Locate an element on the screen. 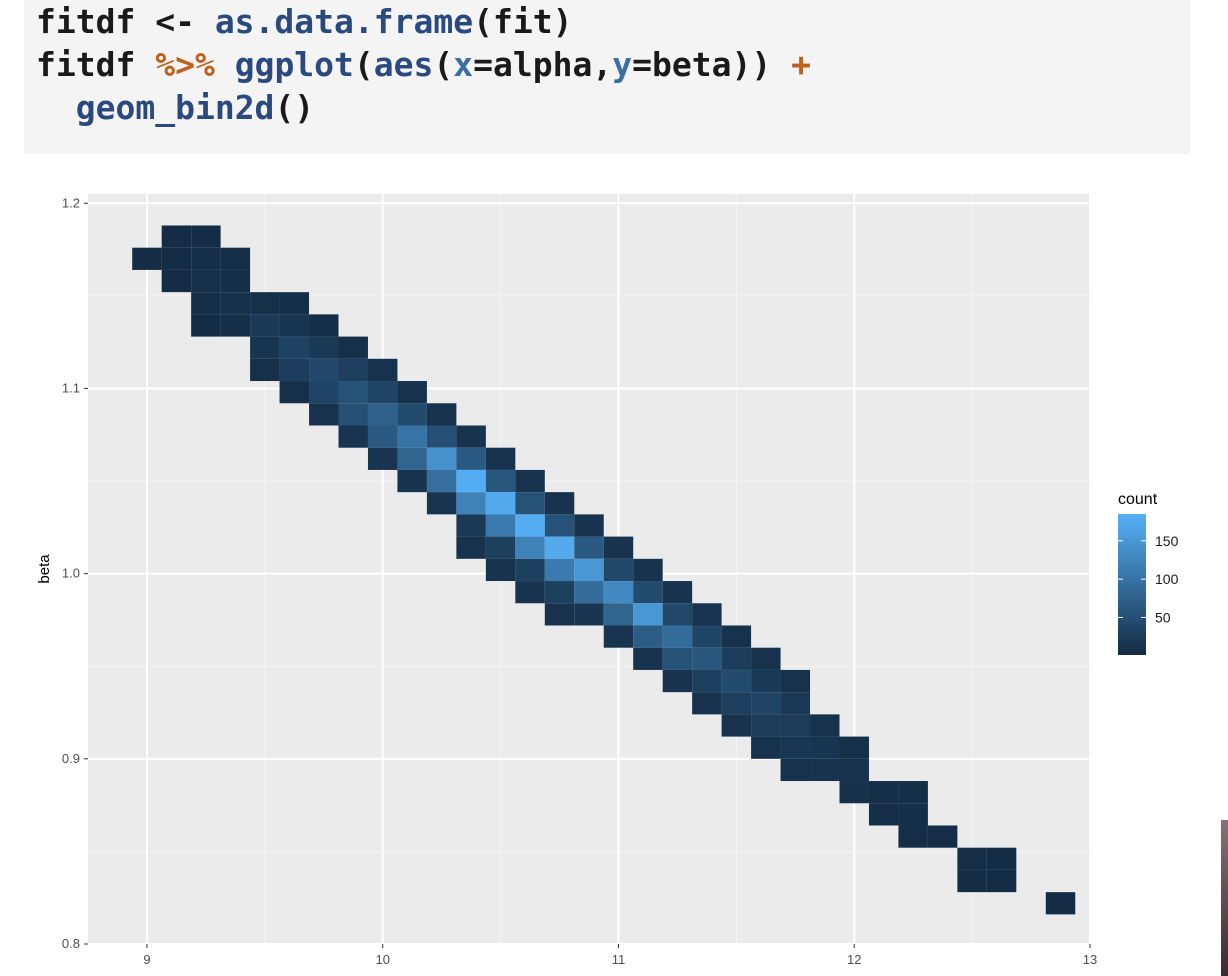 Image resolution: width=1228 pixels, height=976 pixels. code-token: geom_bin2d is located at coordinates (175, 107).